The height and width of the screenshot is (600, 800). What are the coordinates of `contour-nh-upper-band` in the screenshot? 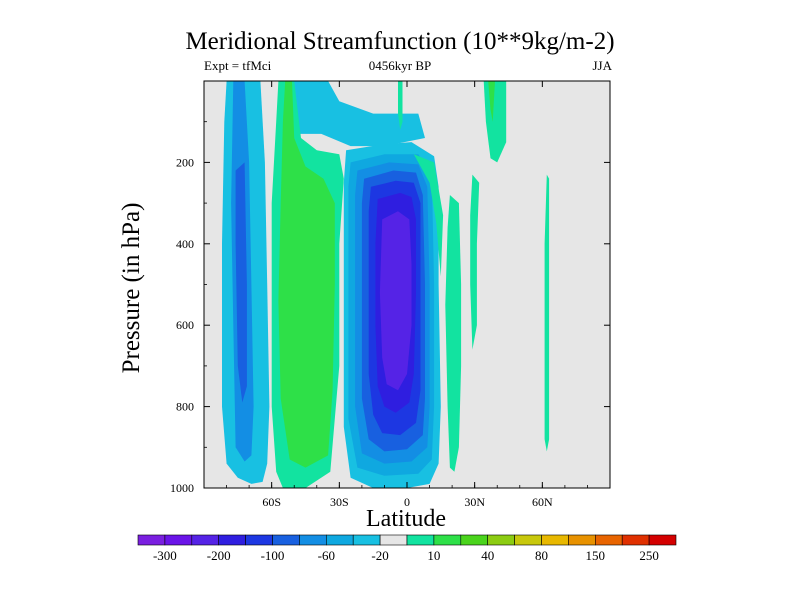 It's located at (428, 215).